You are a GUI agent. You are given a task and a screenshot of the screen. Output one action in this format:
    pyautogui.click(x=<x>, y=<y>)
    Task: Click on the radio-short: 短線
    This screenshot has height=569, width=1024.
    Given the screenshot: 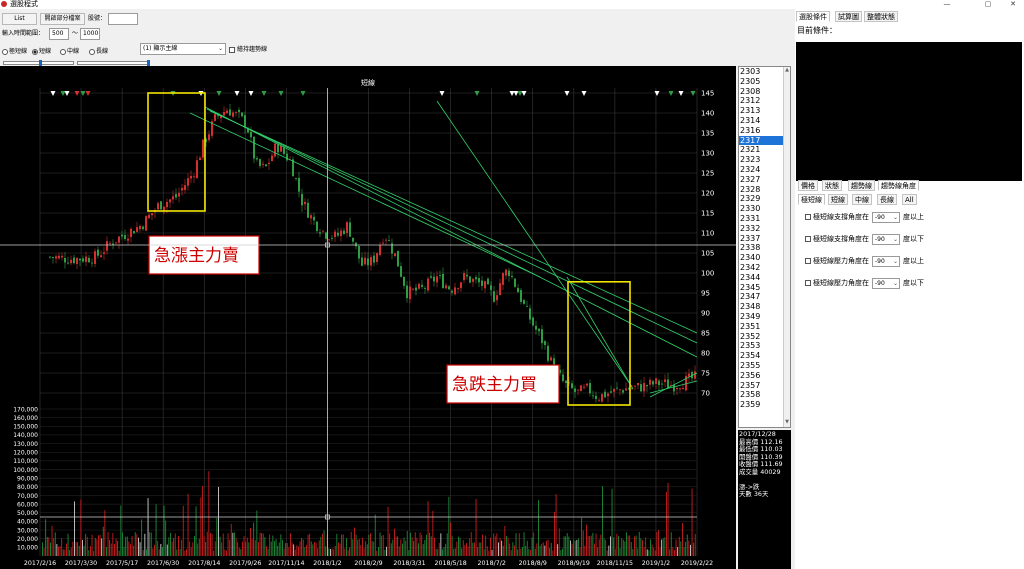 What is the action you would take?
    pyautogui.click(x=41, y=52)
    